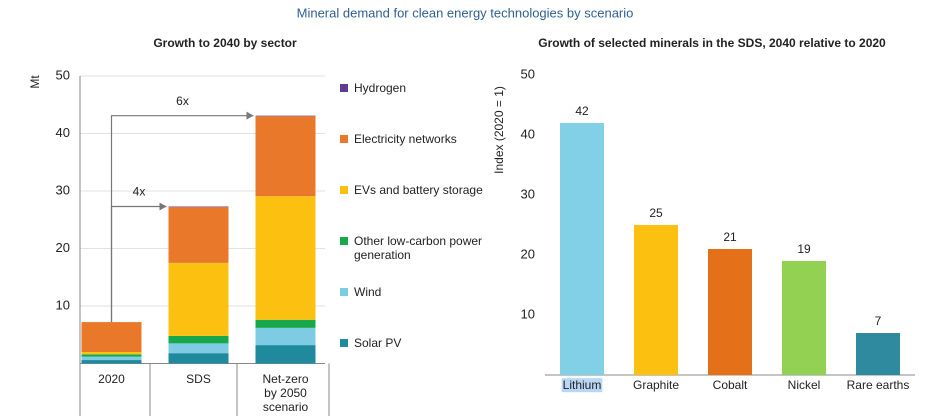  Describe the element at coordinates (878, 385) in the screenshot. I see `x-tick-label: Rare earths` at that location.